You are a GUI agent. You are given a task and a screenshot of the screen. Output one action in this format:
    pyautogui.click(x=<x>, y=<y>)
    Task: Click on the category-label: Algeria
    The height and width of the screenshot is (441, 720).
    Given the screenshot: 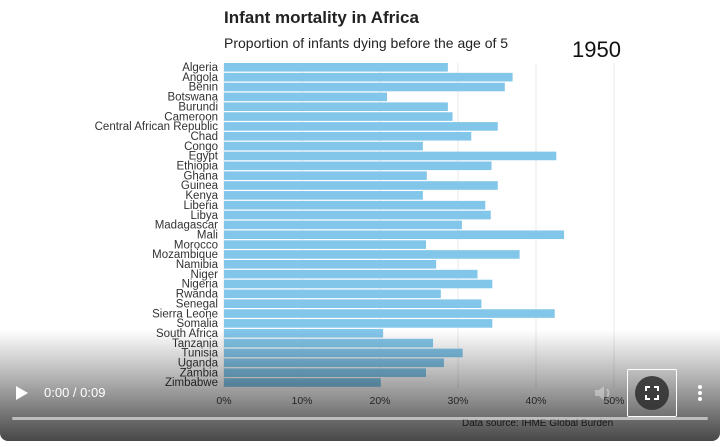 What is the action you would take?
    pyautogui.click(x=200, y=68)
    